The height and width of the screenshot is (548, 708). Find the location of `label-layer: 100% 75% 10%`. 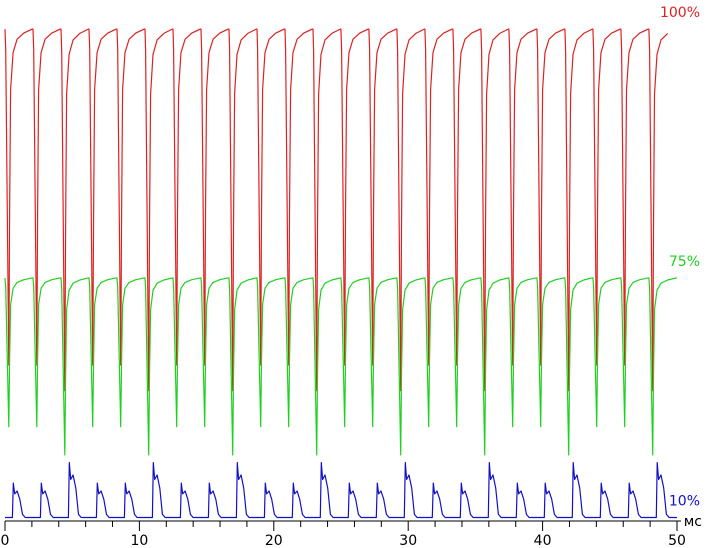

label-layer: 100% 75% 10% is located at coordinates (680, 257).